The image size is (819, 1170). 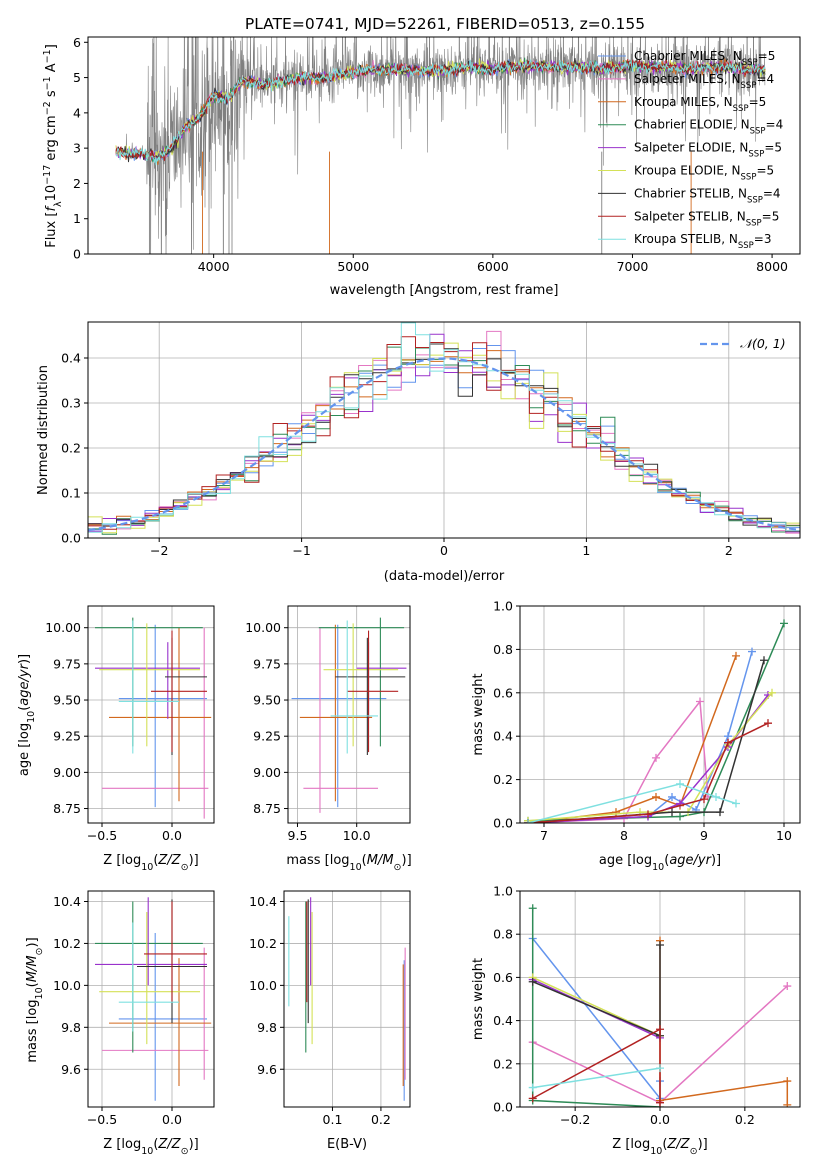 What do you see at coordinates (263, 943) in the screenshot?
I see `y-tick-label: 10.2` at bounding box center [263, 943].